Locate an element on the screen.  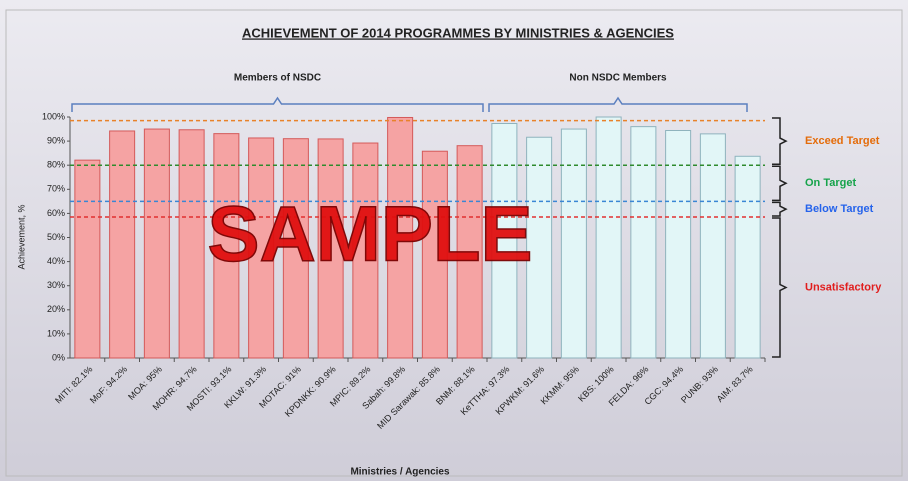
y-tick-label: 30% is located at coordinates (56, 285).